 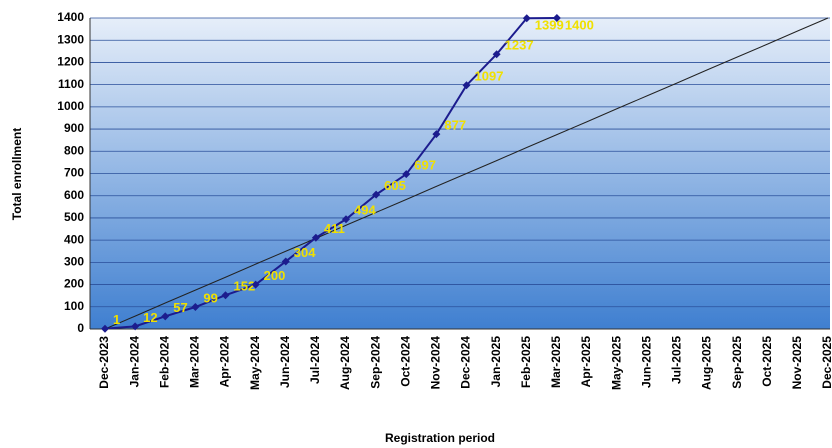 What do you see at coordinates (70, 106) in the screenshot?
I see `y-tick-label: 1000` at bounding box center [70, 106].